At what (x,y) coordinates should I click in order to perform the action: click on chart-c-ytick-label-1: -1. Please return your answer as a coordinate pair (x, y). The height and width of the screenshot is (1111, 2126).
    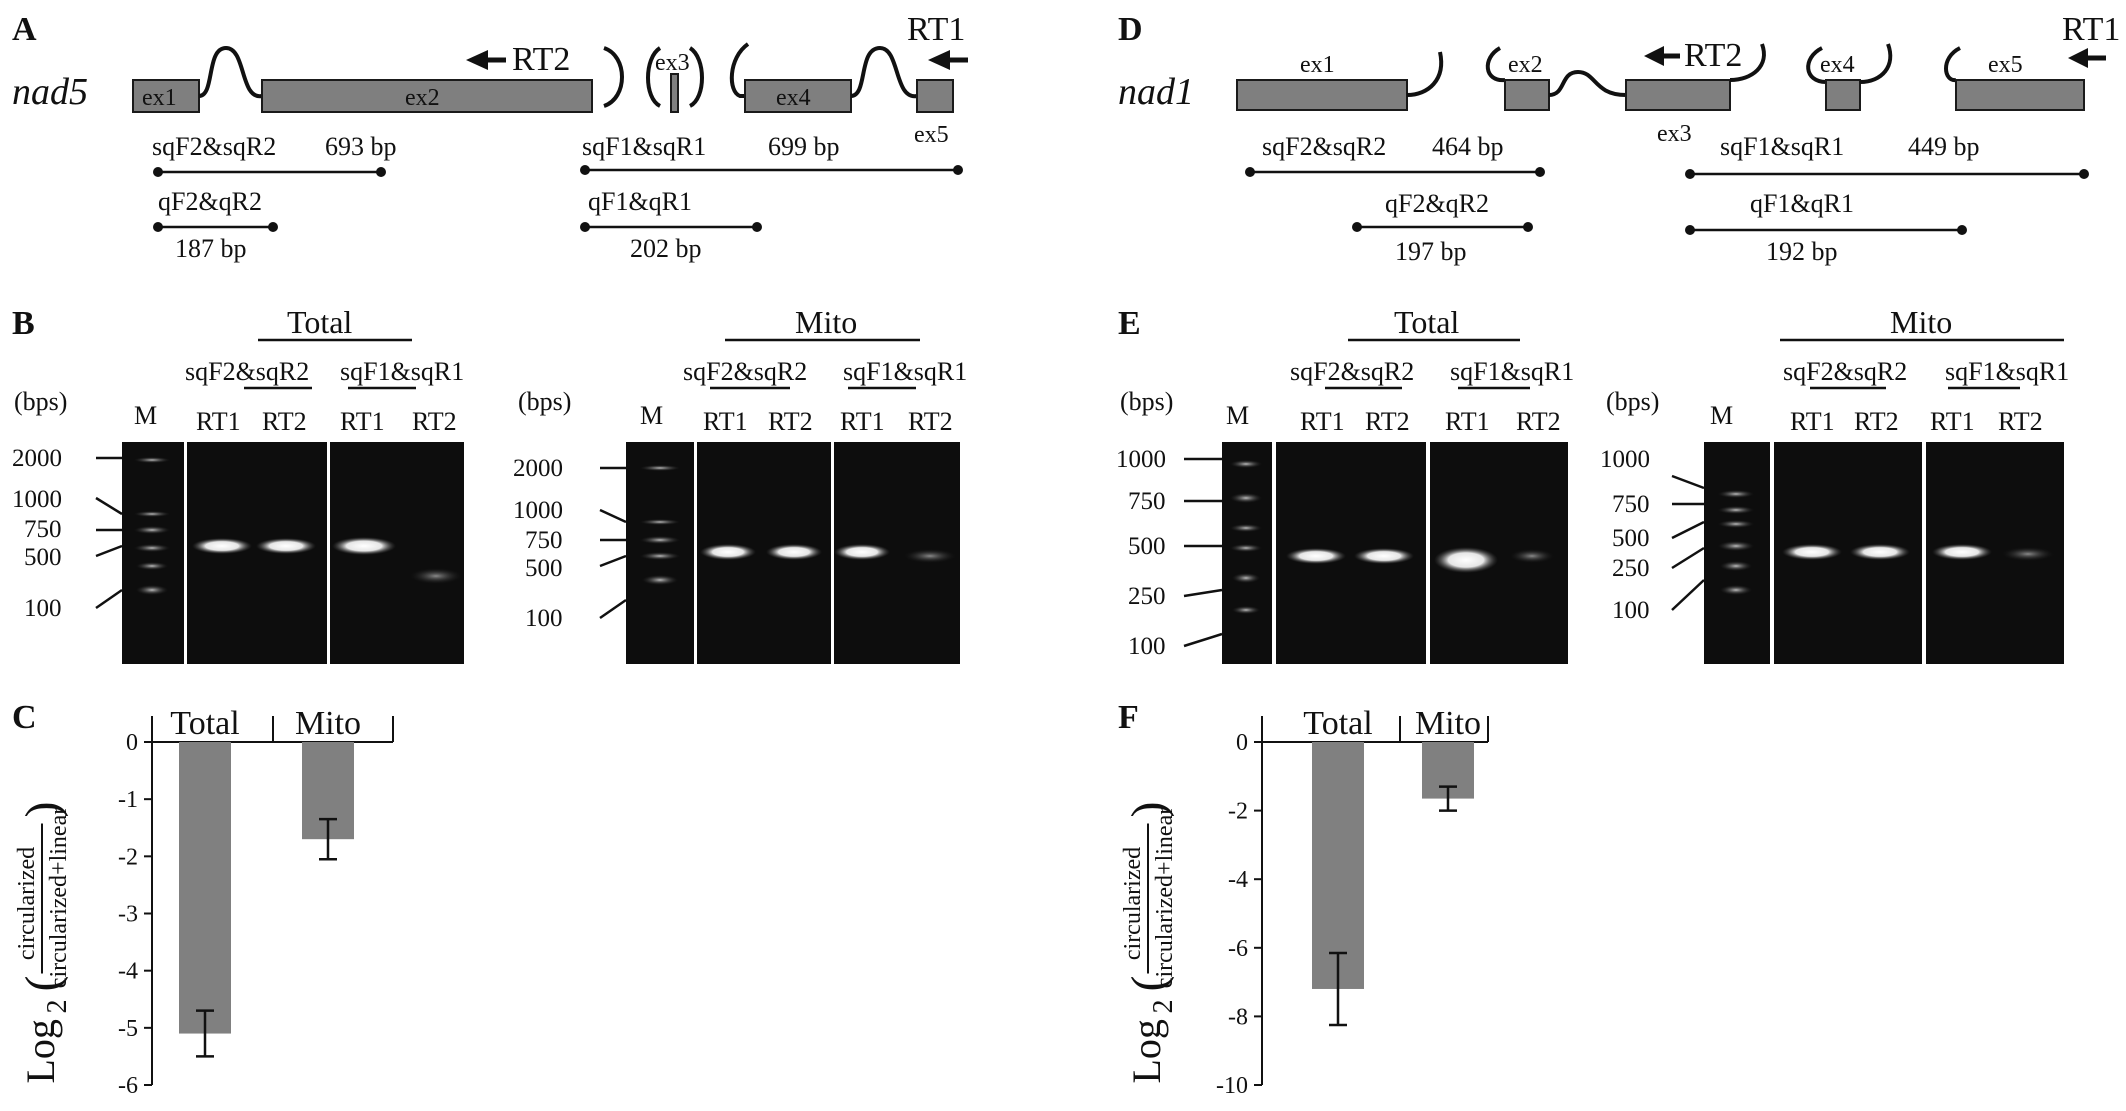
    Looking at the image, I should click on (128, 800).